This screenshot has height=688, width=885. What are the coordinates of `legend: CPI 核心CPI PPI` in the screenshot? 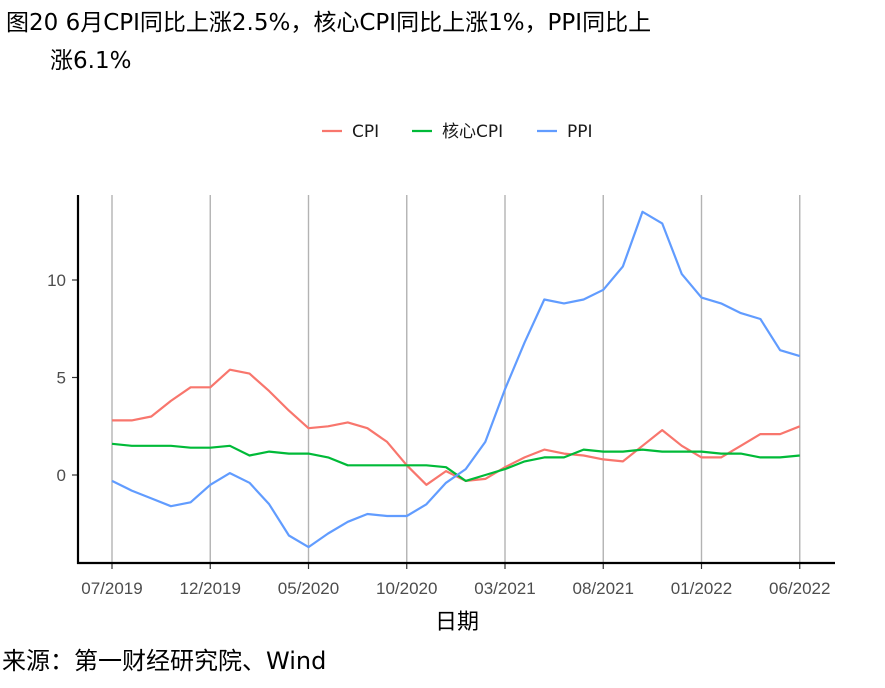 It's located at (457, 132).